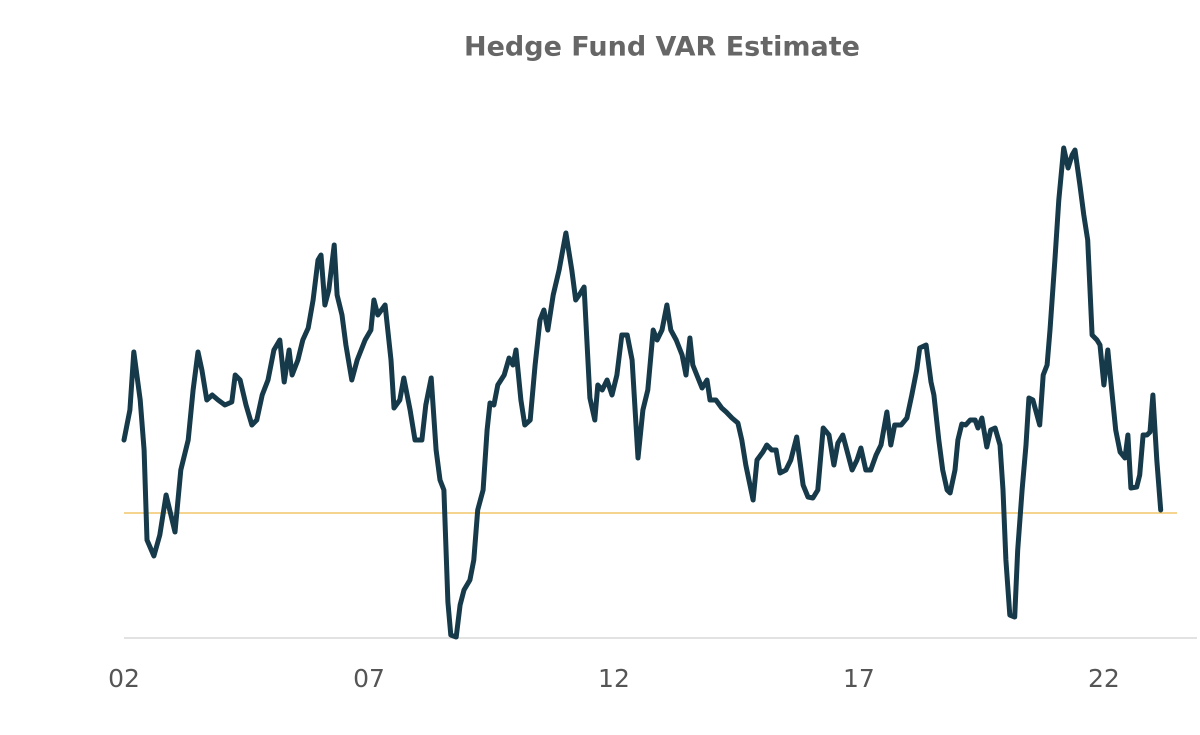  I want to click on x-tick-label: 17, so click(859, 678).